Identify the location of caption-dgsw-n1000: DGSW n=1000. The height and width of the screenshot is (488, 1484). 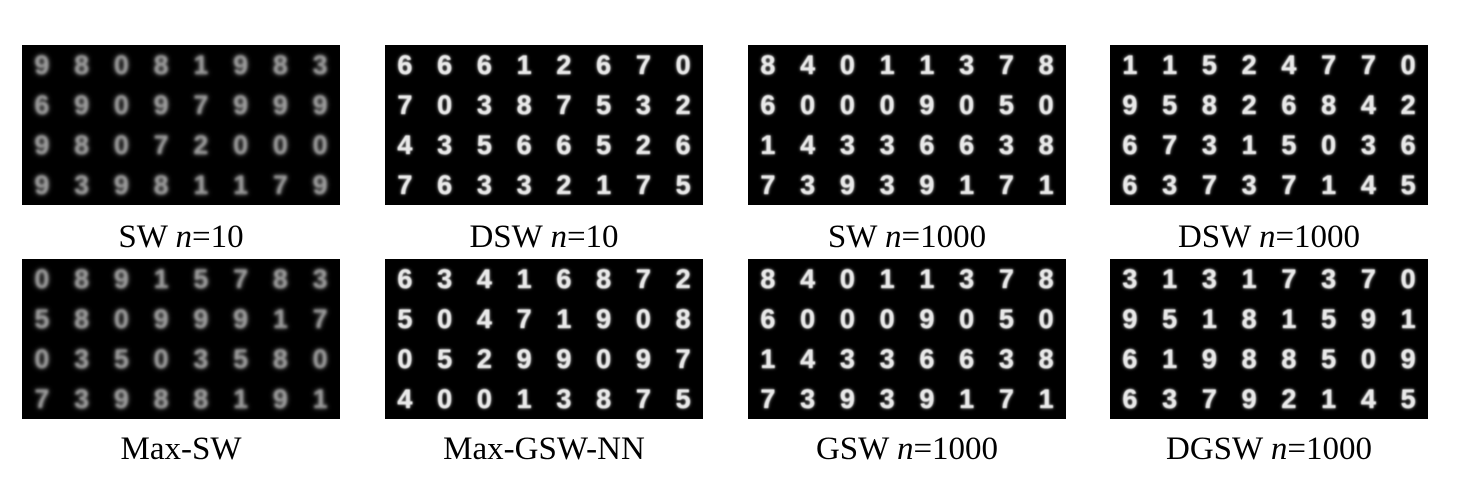
(1269, 449).